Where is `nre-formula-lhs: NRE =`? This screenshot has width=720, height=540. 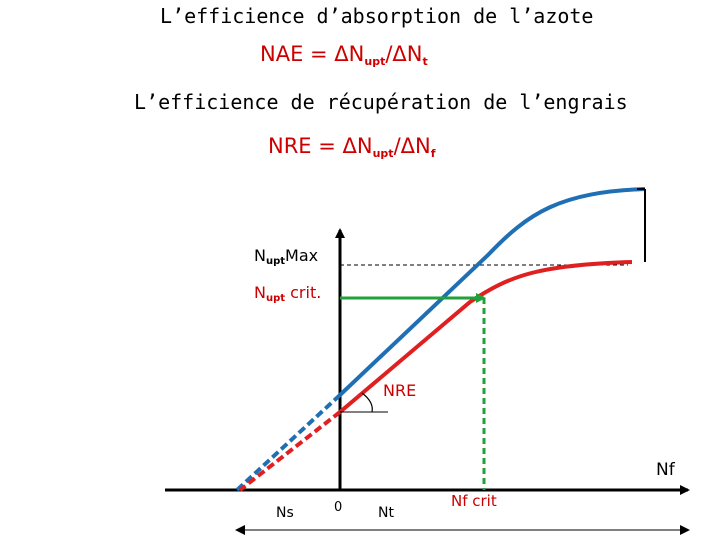
nre-formula-lhs: NRE = is located at coordinates (305, 146).